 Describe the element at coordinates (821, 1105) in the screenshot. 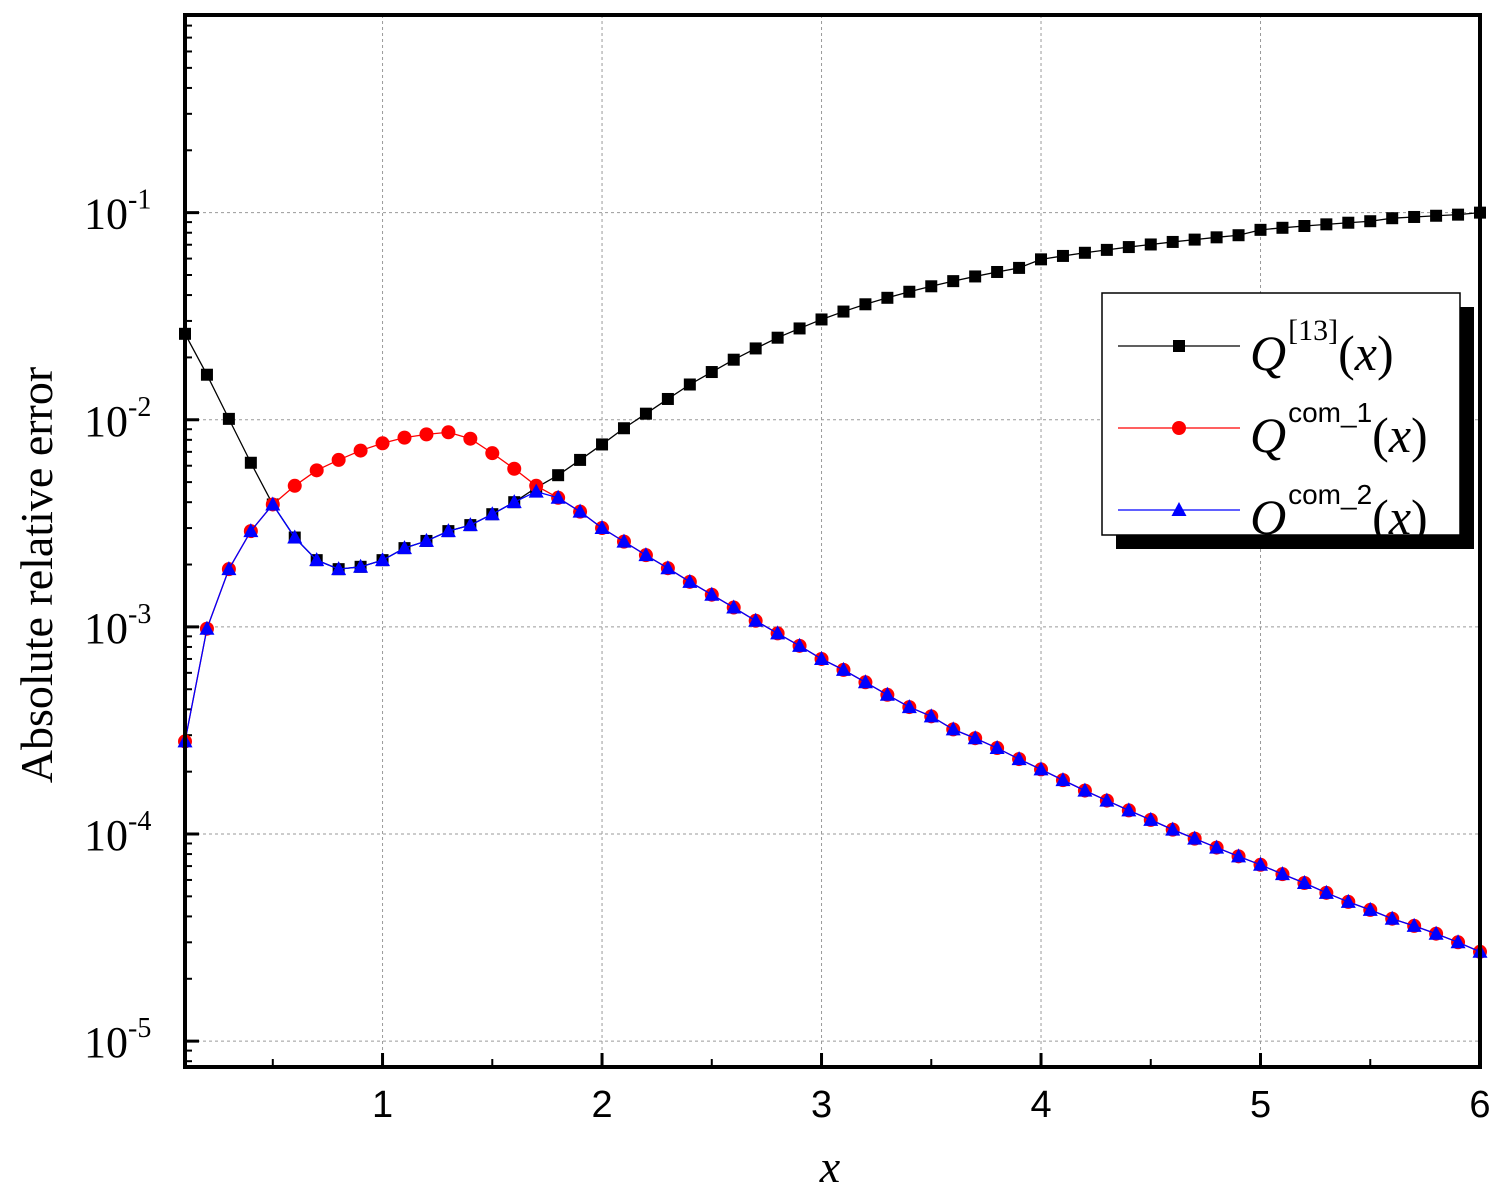

I see `x-tick-label: 3` at that location.